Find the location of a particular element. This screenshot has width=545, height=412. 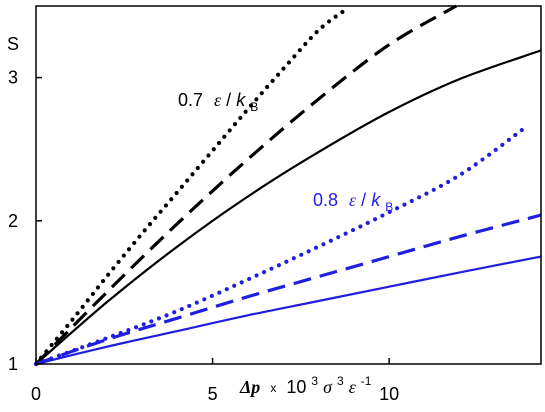

annotation-t07-k: k is located at coordinates (241, 100).